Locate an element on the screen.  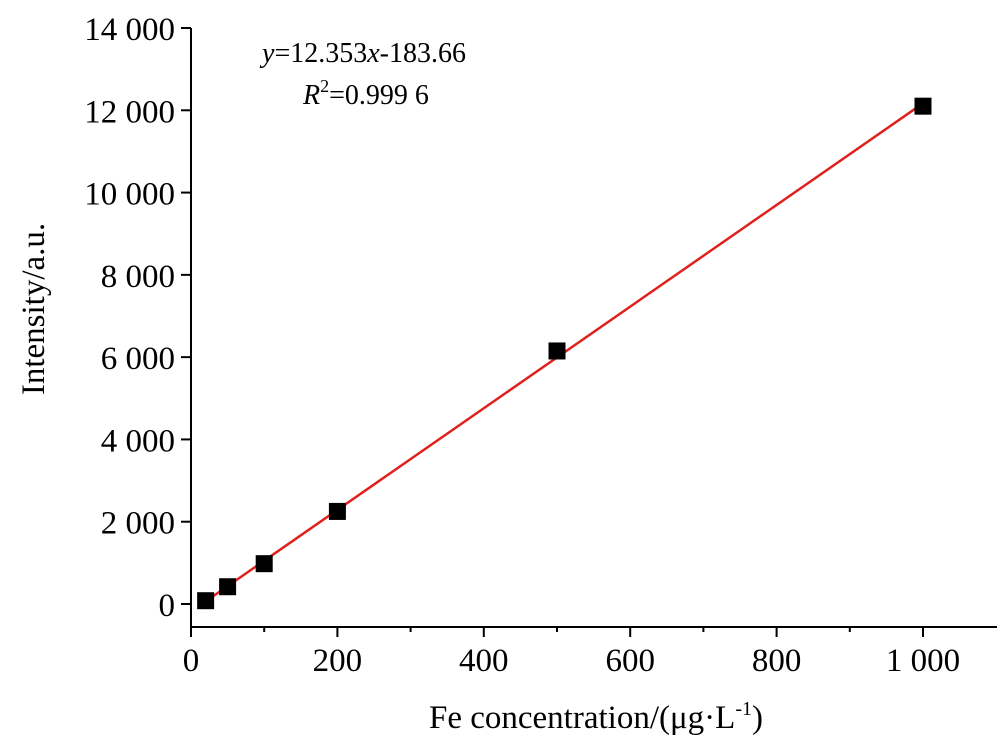
x-tick-label: 1 000 is located at coordinates (923, 661).